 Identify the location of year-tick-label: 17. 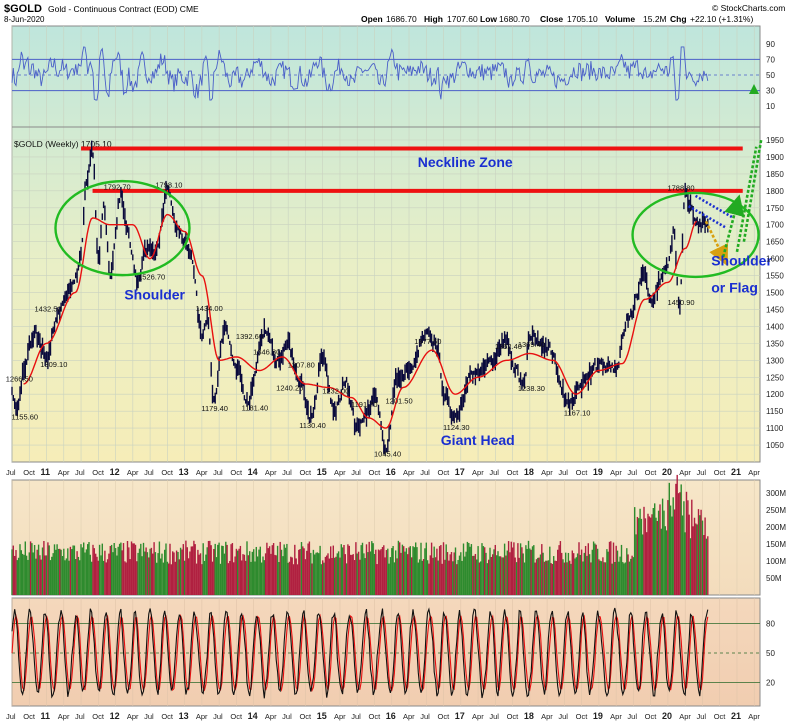
(460, 472).